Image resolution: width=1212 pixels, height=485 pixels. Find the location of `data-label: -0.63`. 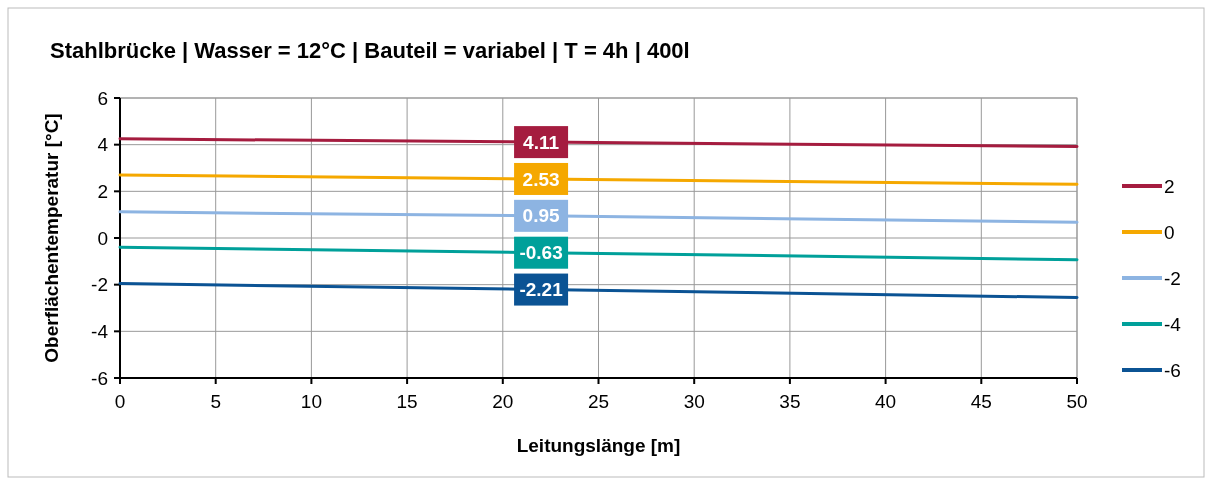

data-label: -0.63 is located at coordinates (541, 253).